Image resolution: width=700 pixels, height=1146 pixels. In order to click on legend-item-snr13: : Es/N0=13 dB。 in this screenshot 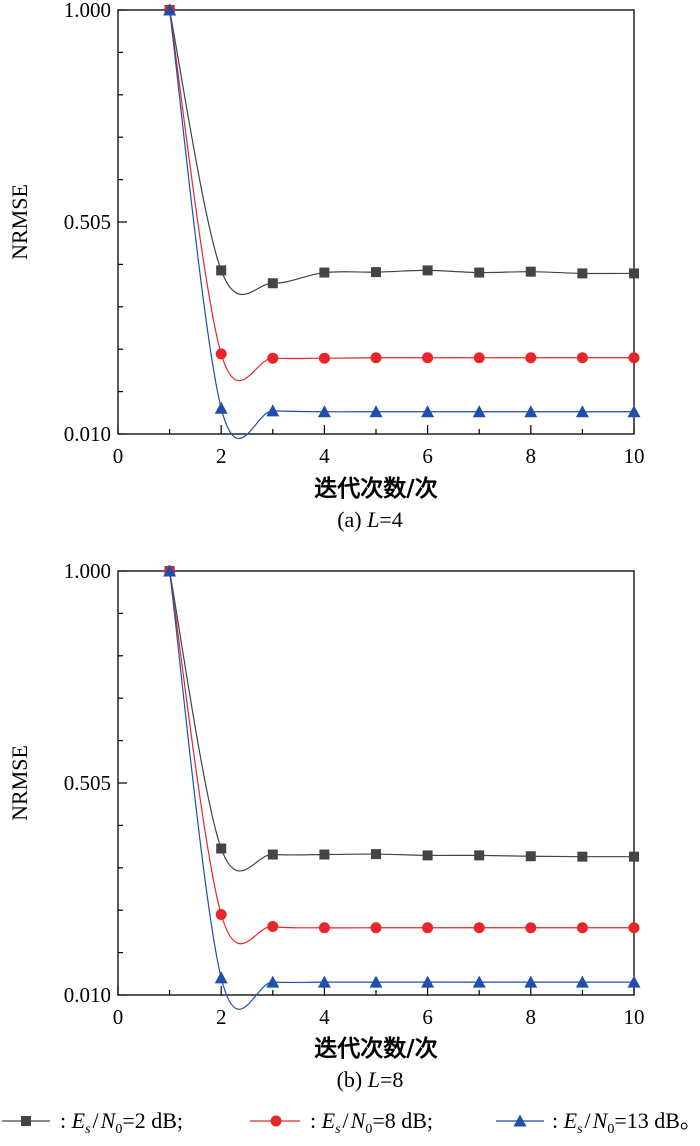, I will do `click(598, 1122)`.